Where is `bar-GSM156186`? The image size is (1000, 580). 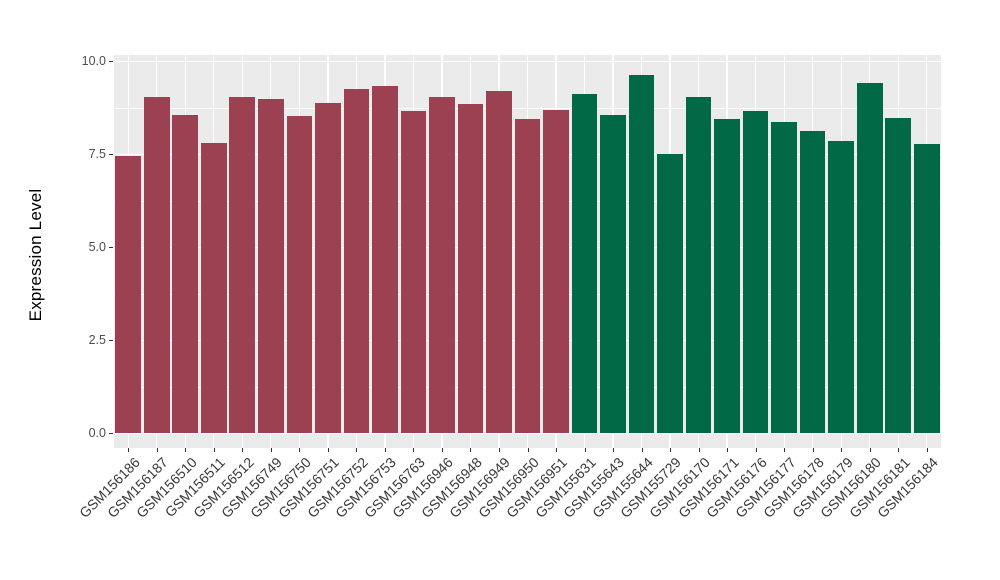
bar-GSM156186 is located at coordinates (128, 294).